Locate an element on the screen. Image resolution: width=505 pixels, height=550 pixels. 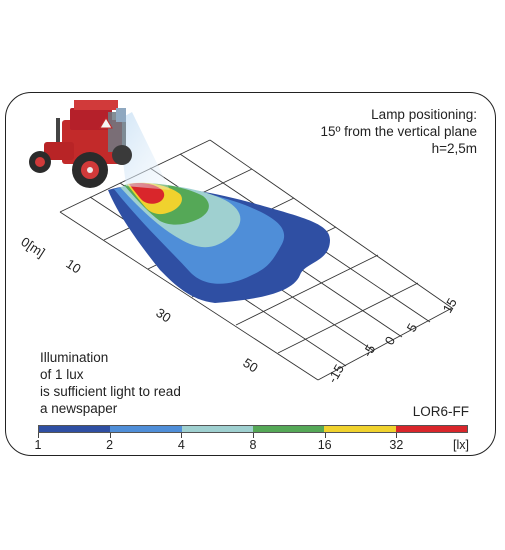
lateral-label-minus5: -5 is located at coordinates (369, 351).